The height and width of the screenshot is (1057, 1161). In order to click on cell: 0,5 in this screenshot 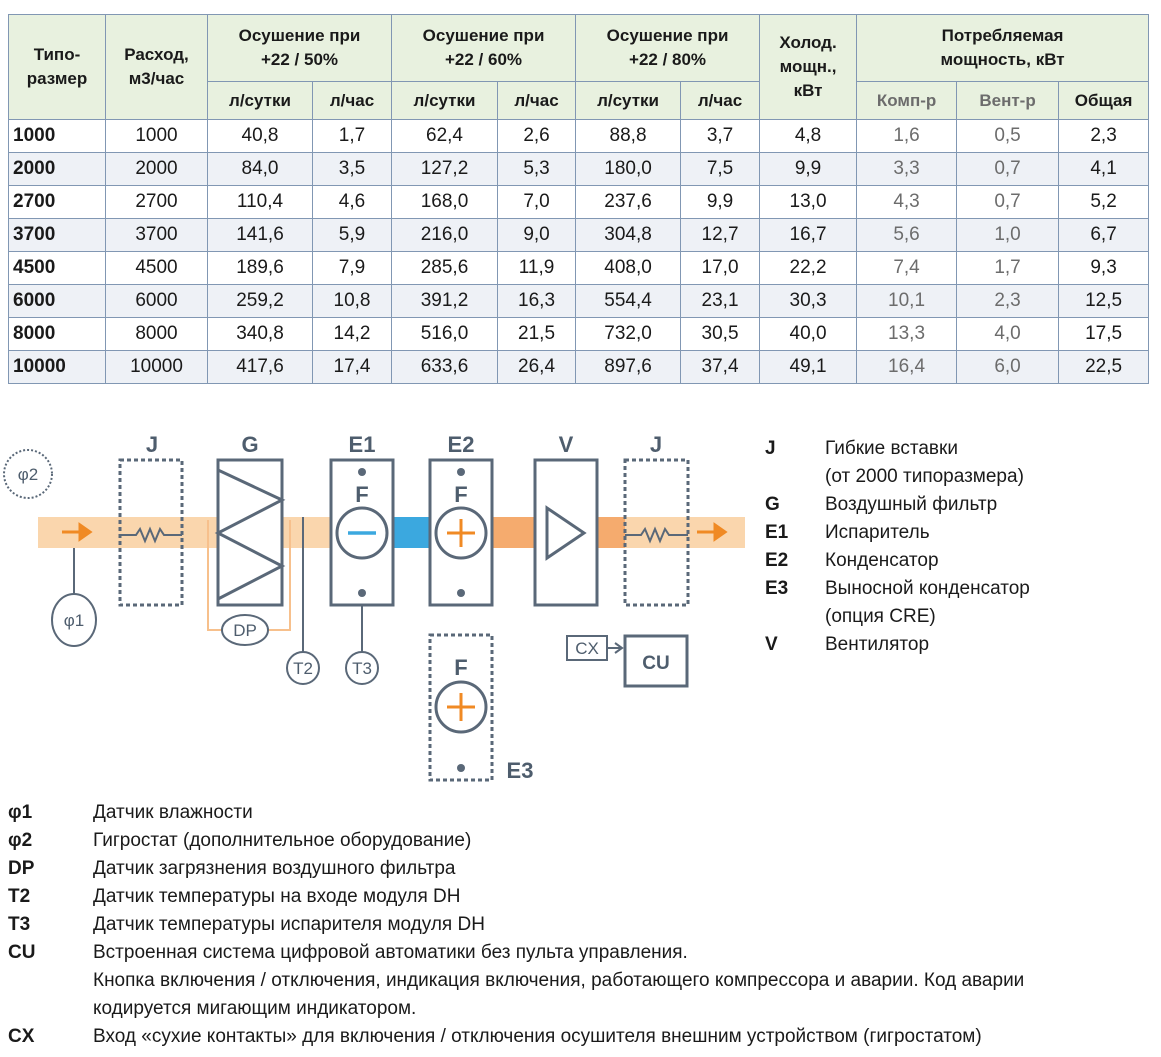, I will do `click(1008, 136)`.